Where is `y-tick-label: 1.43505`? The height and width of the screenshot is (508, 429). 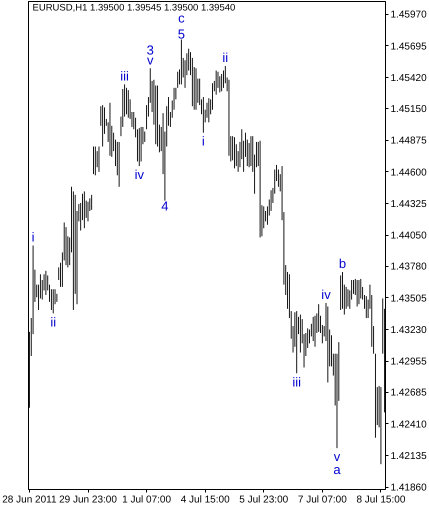
y-tick-label: 1.43505 is located at coordinates (409, 298).